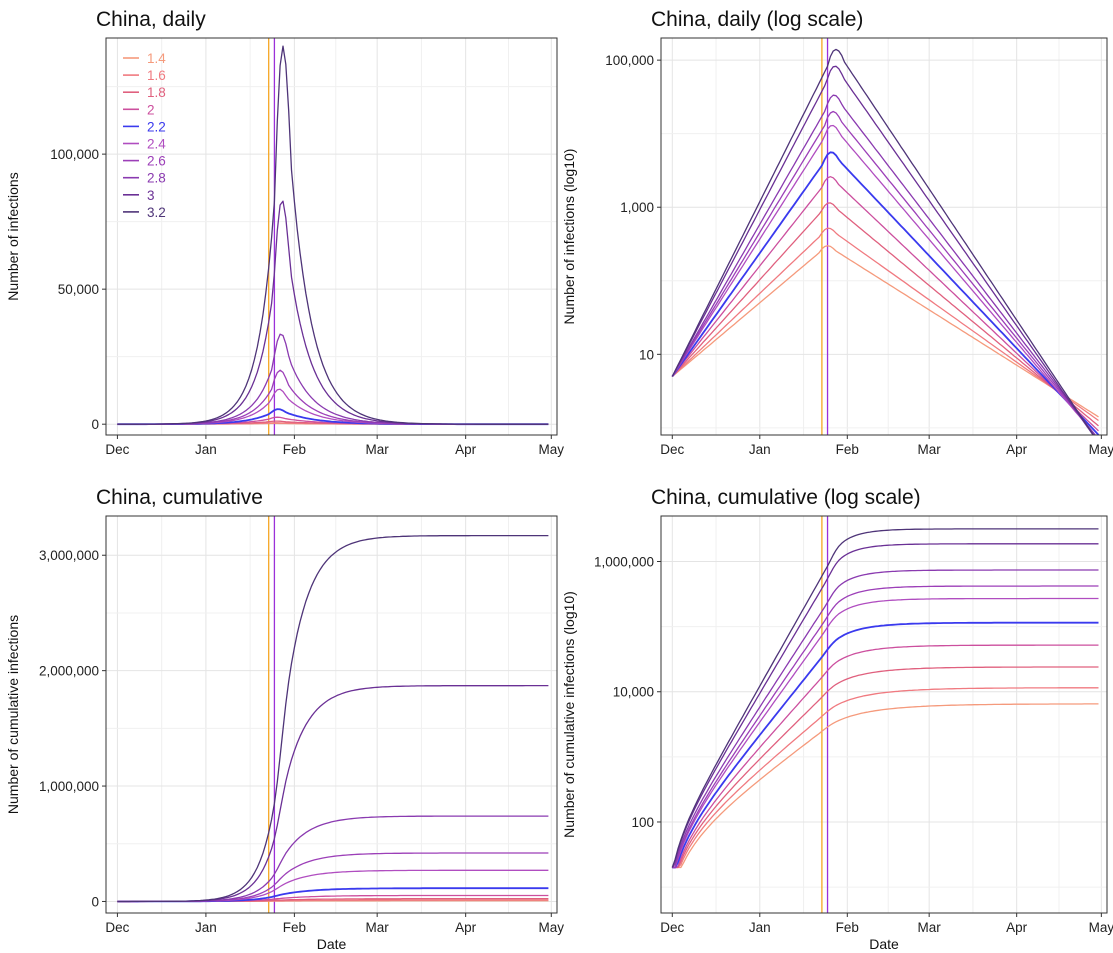 This screenshot has width=1113, height=953. I want to click on y-axis-label: Number of cumulative infections, so click(13, 714).